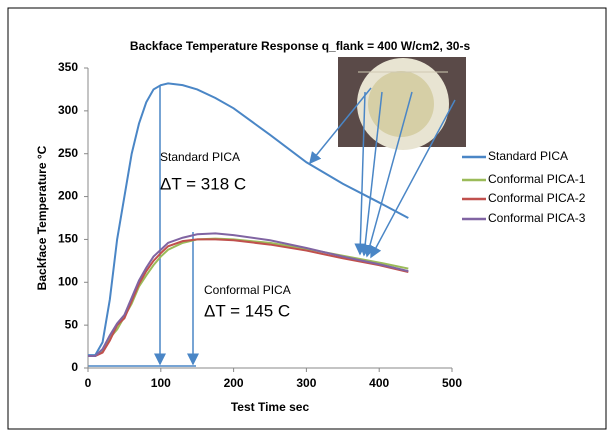  I want to click on photo-inner-disk, so click(401, 104).